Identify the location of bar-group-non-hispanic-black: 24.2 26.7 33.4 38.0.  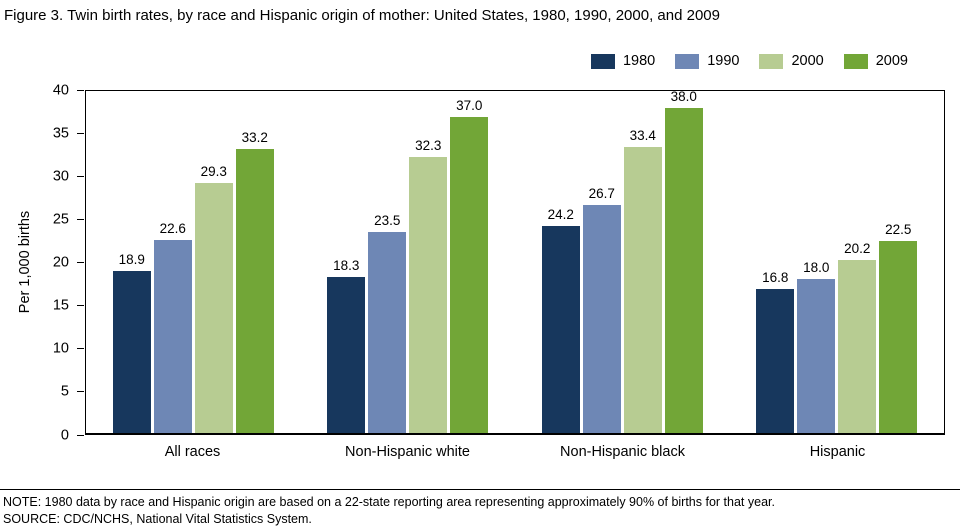
(622, 261).